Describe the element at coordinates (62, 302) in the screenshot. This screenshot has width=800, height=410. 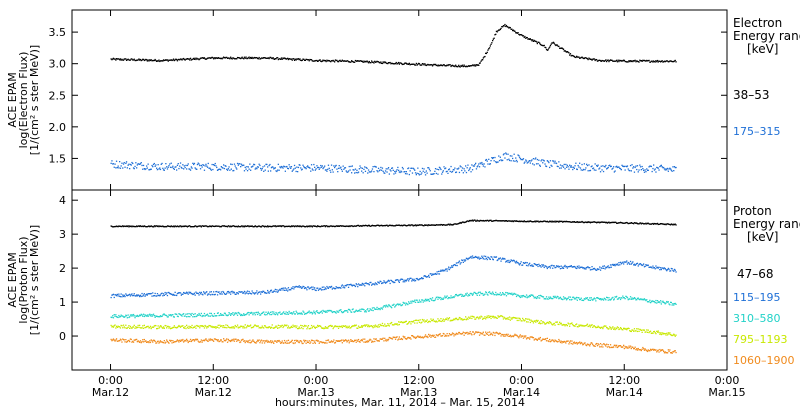
I see `proton-ytick-label: 1` at that location.